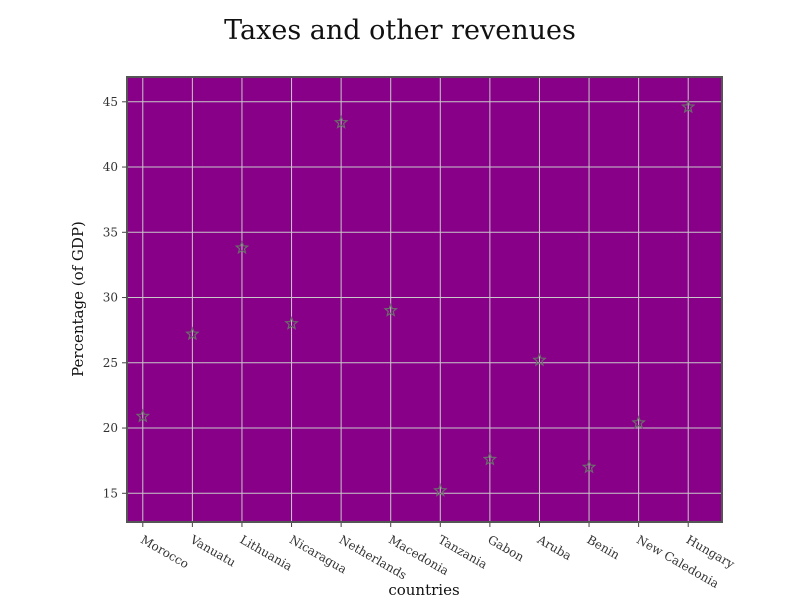 Image resolution: width=800 pixels, height=600 pixels. Describe the element at coordinates (78, 299) in the screenshot. I see `y-axis-label: Percentage (of GDP)` at that location.